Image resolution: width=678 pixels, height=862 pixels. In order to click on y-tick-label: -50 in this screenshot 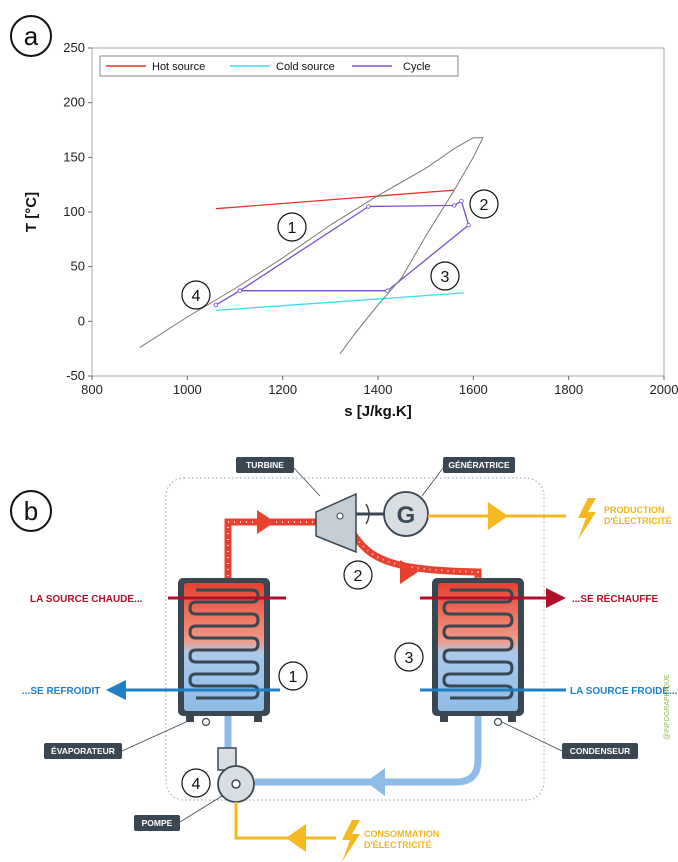, I will do `click(75, 375)`.